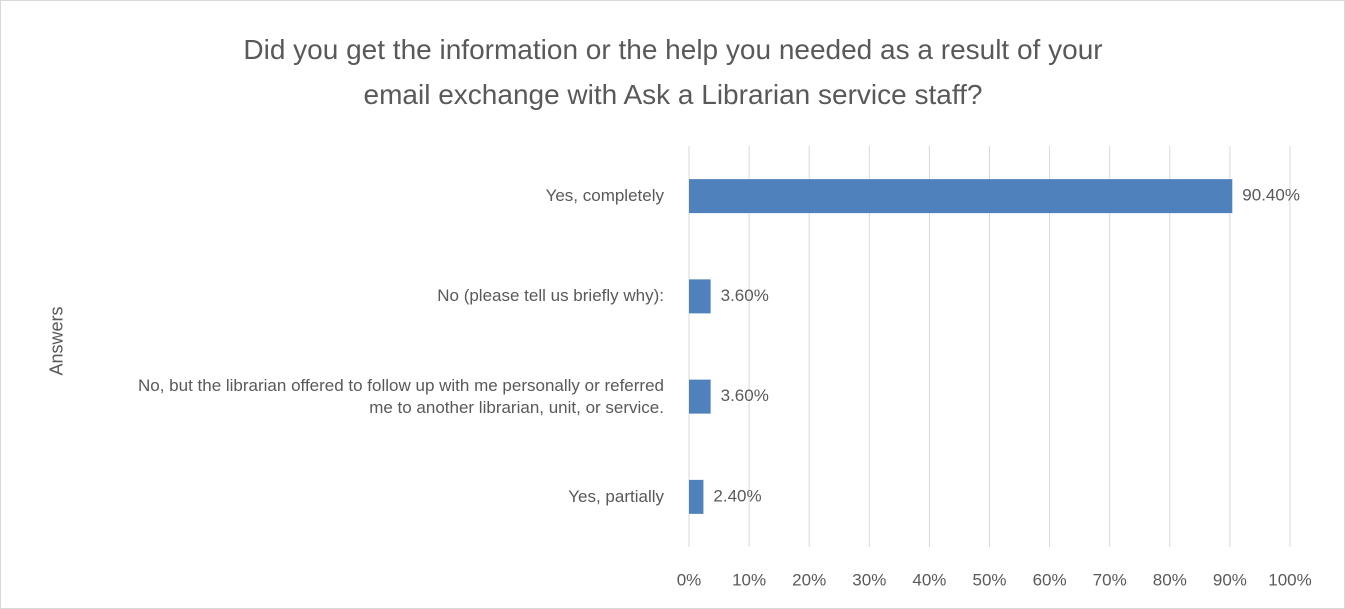 The height and width of the screenshot is (609, 1345). What do you see at coordinates (809, 579) in the screenshot?
I see `x-tick-label: 20%` at bounding box center [809, 579].